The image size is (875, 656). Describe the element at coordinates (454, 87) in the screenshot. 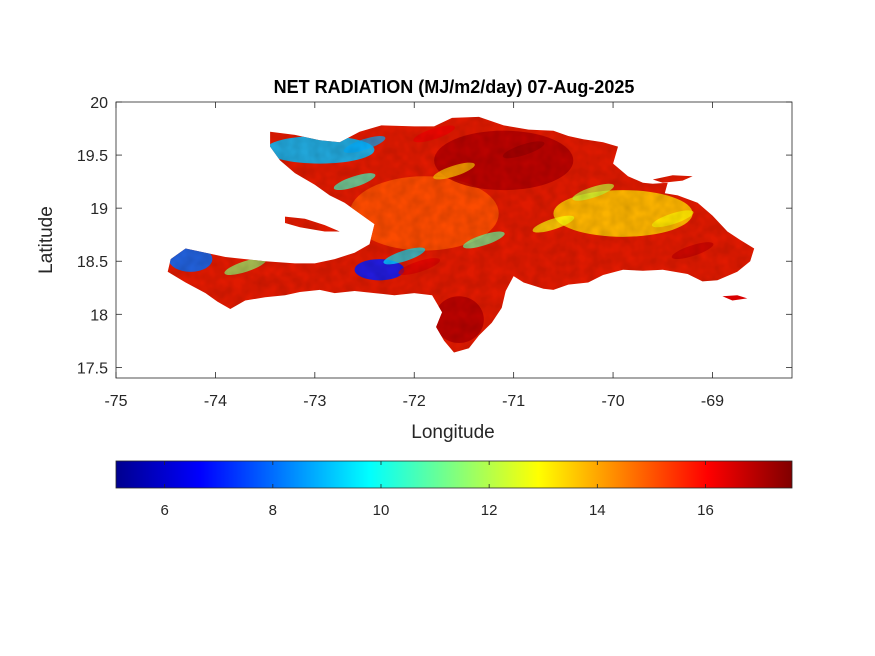

I see `chart-title: NET RADIATION (MJ/m2/day) 07-Aug-2025` at that location.